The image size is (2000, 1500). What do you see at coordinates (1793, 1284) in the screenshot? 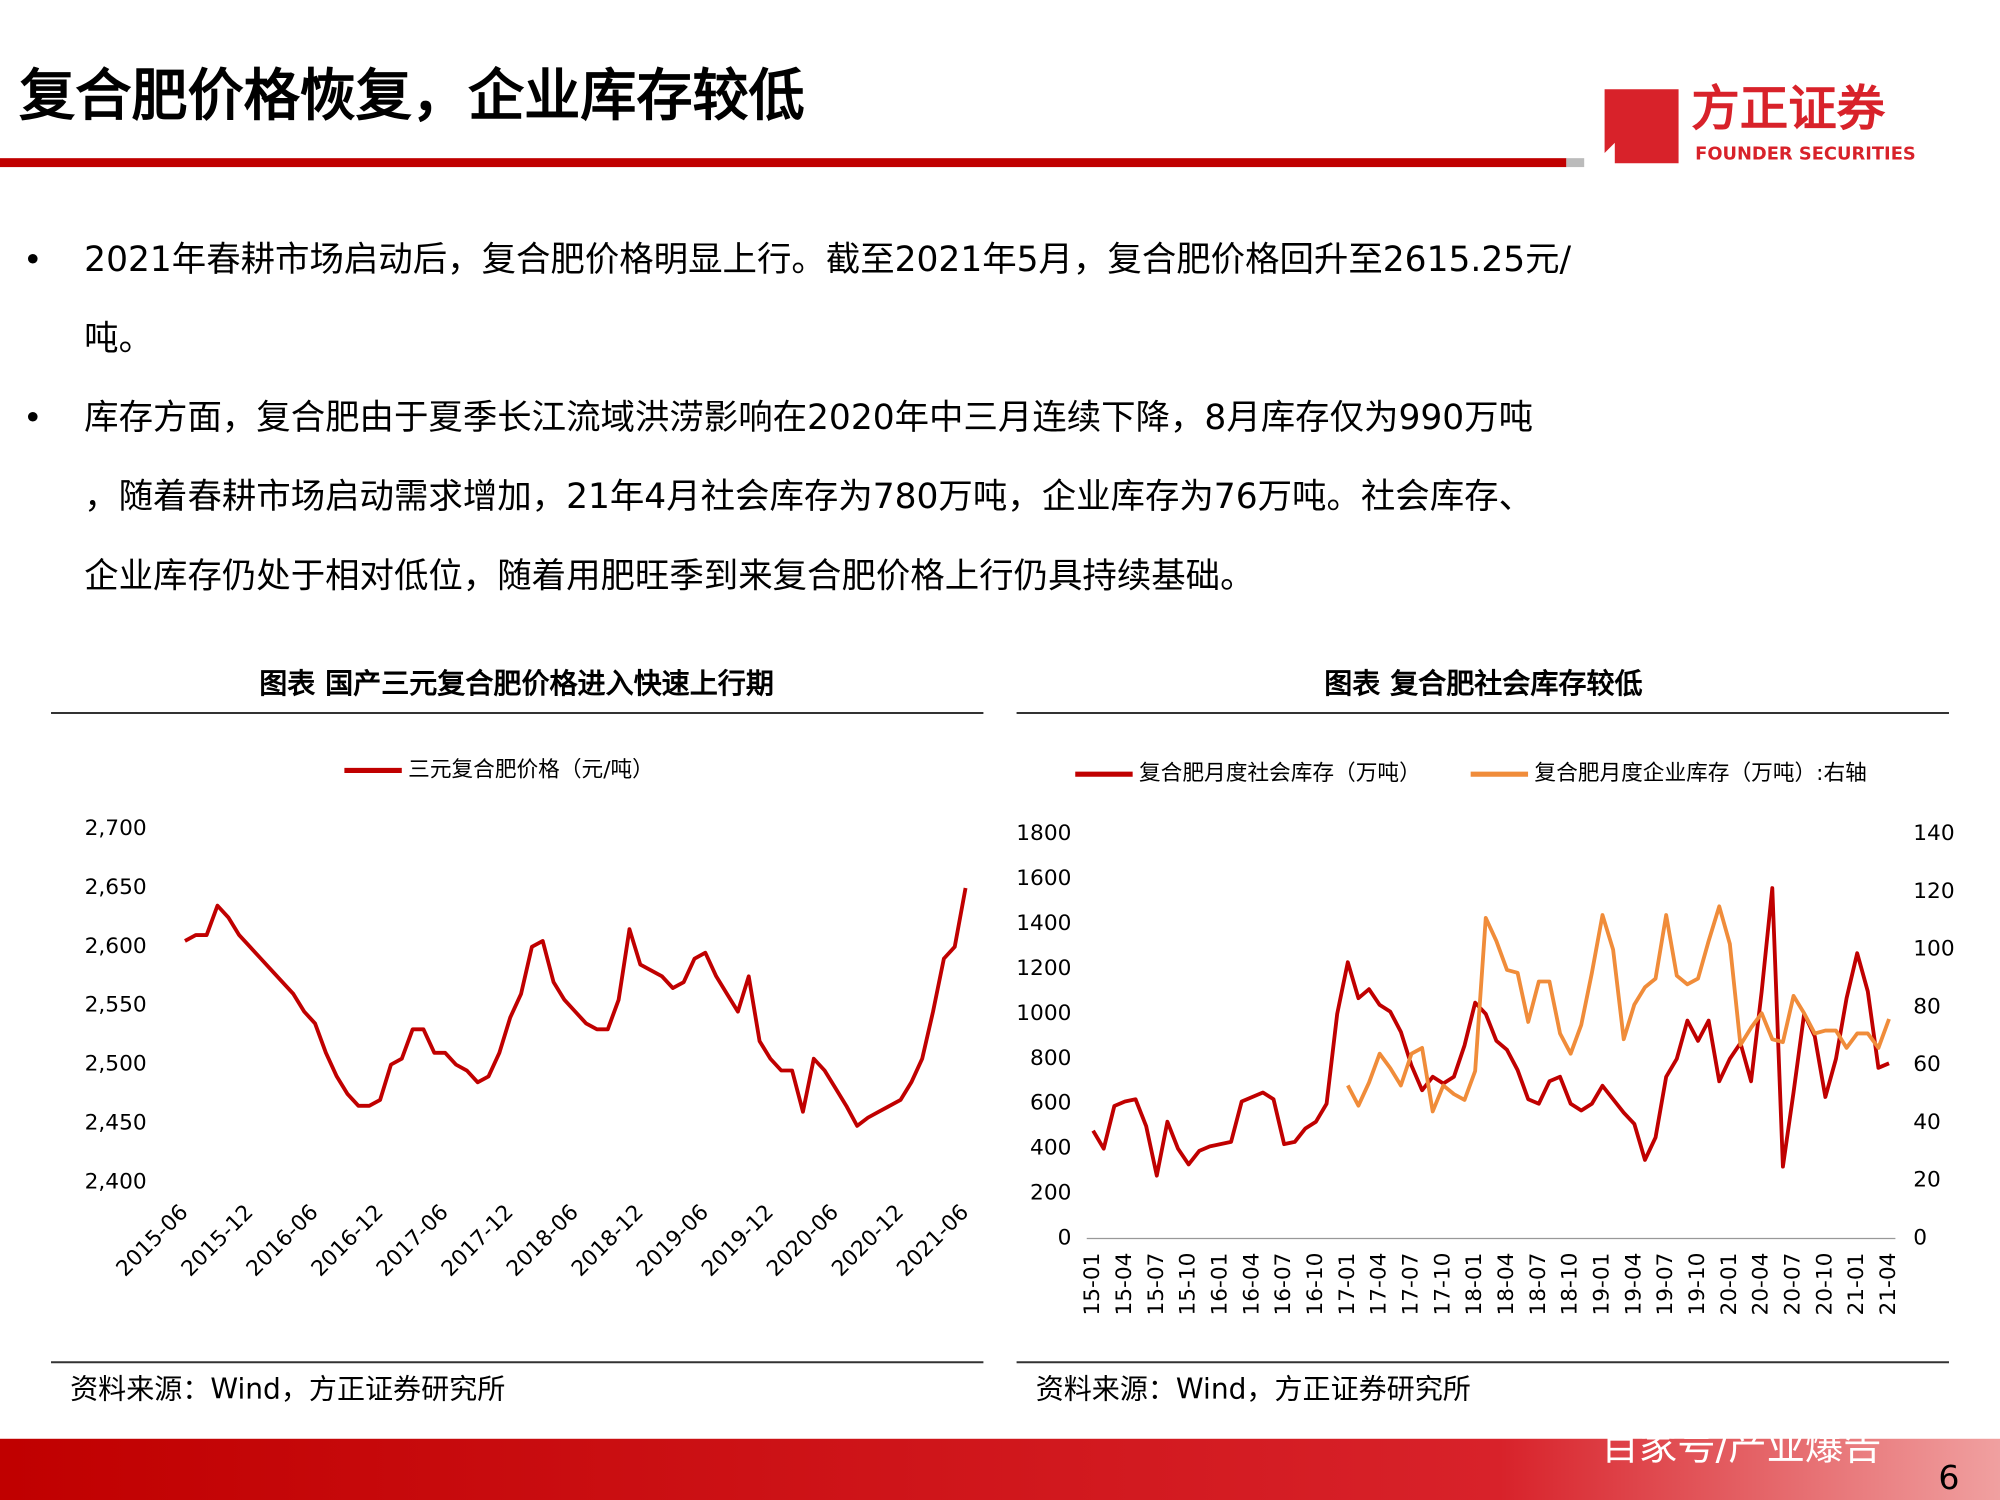
I see `x-tick-label: 20-07` at bounding box center [1793, 1284].